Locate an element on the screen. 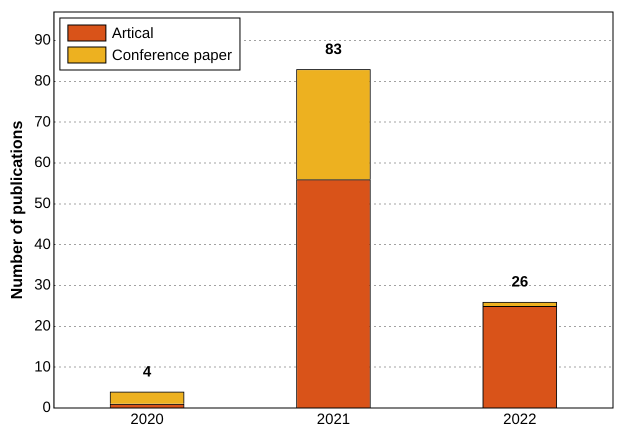 Image resolution: width=623 pixels, height=434 pixels. y-tick-label: 50 is located at coordinates (42, 203).